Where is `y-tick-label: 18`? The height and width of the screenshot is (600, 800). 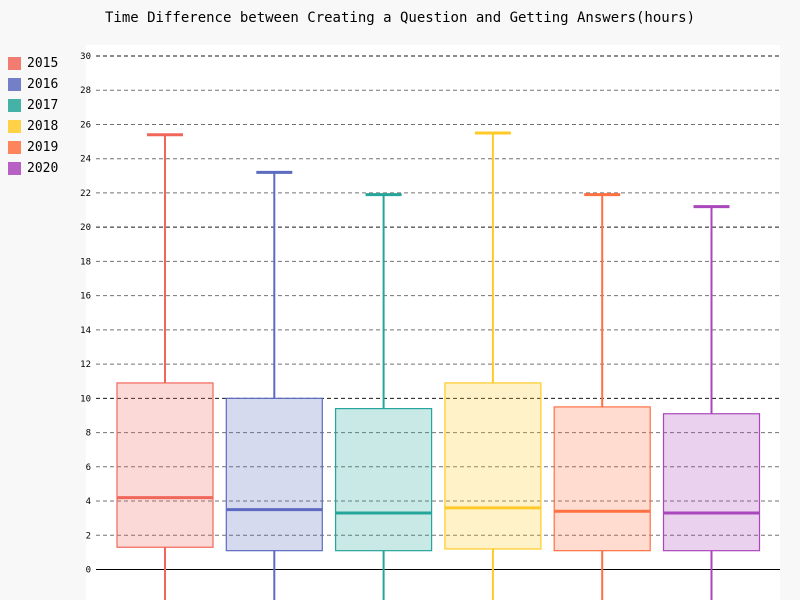 y-tick-label: 18 is located at coordinates (85, 262).